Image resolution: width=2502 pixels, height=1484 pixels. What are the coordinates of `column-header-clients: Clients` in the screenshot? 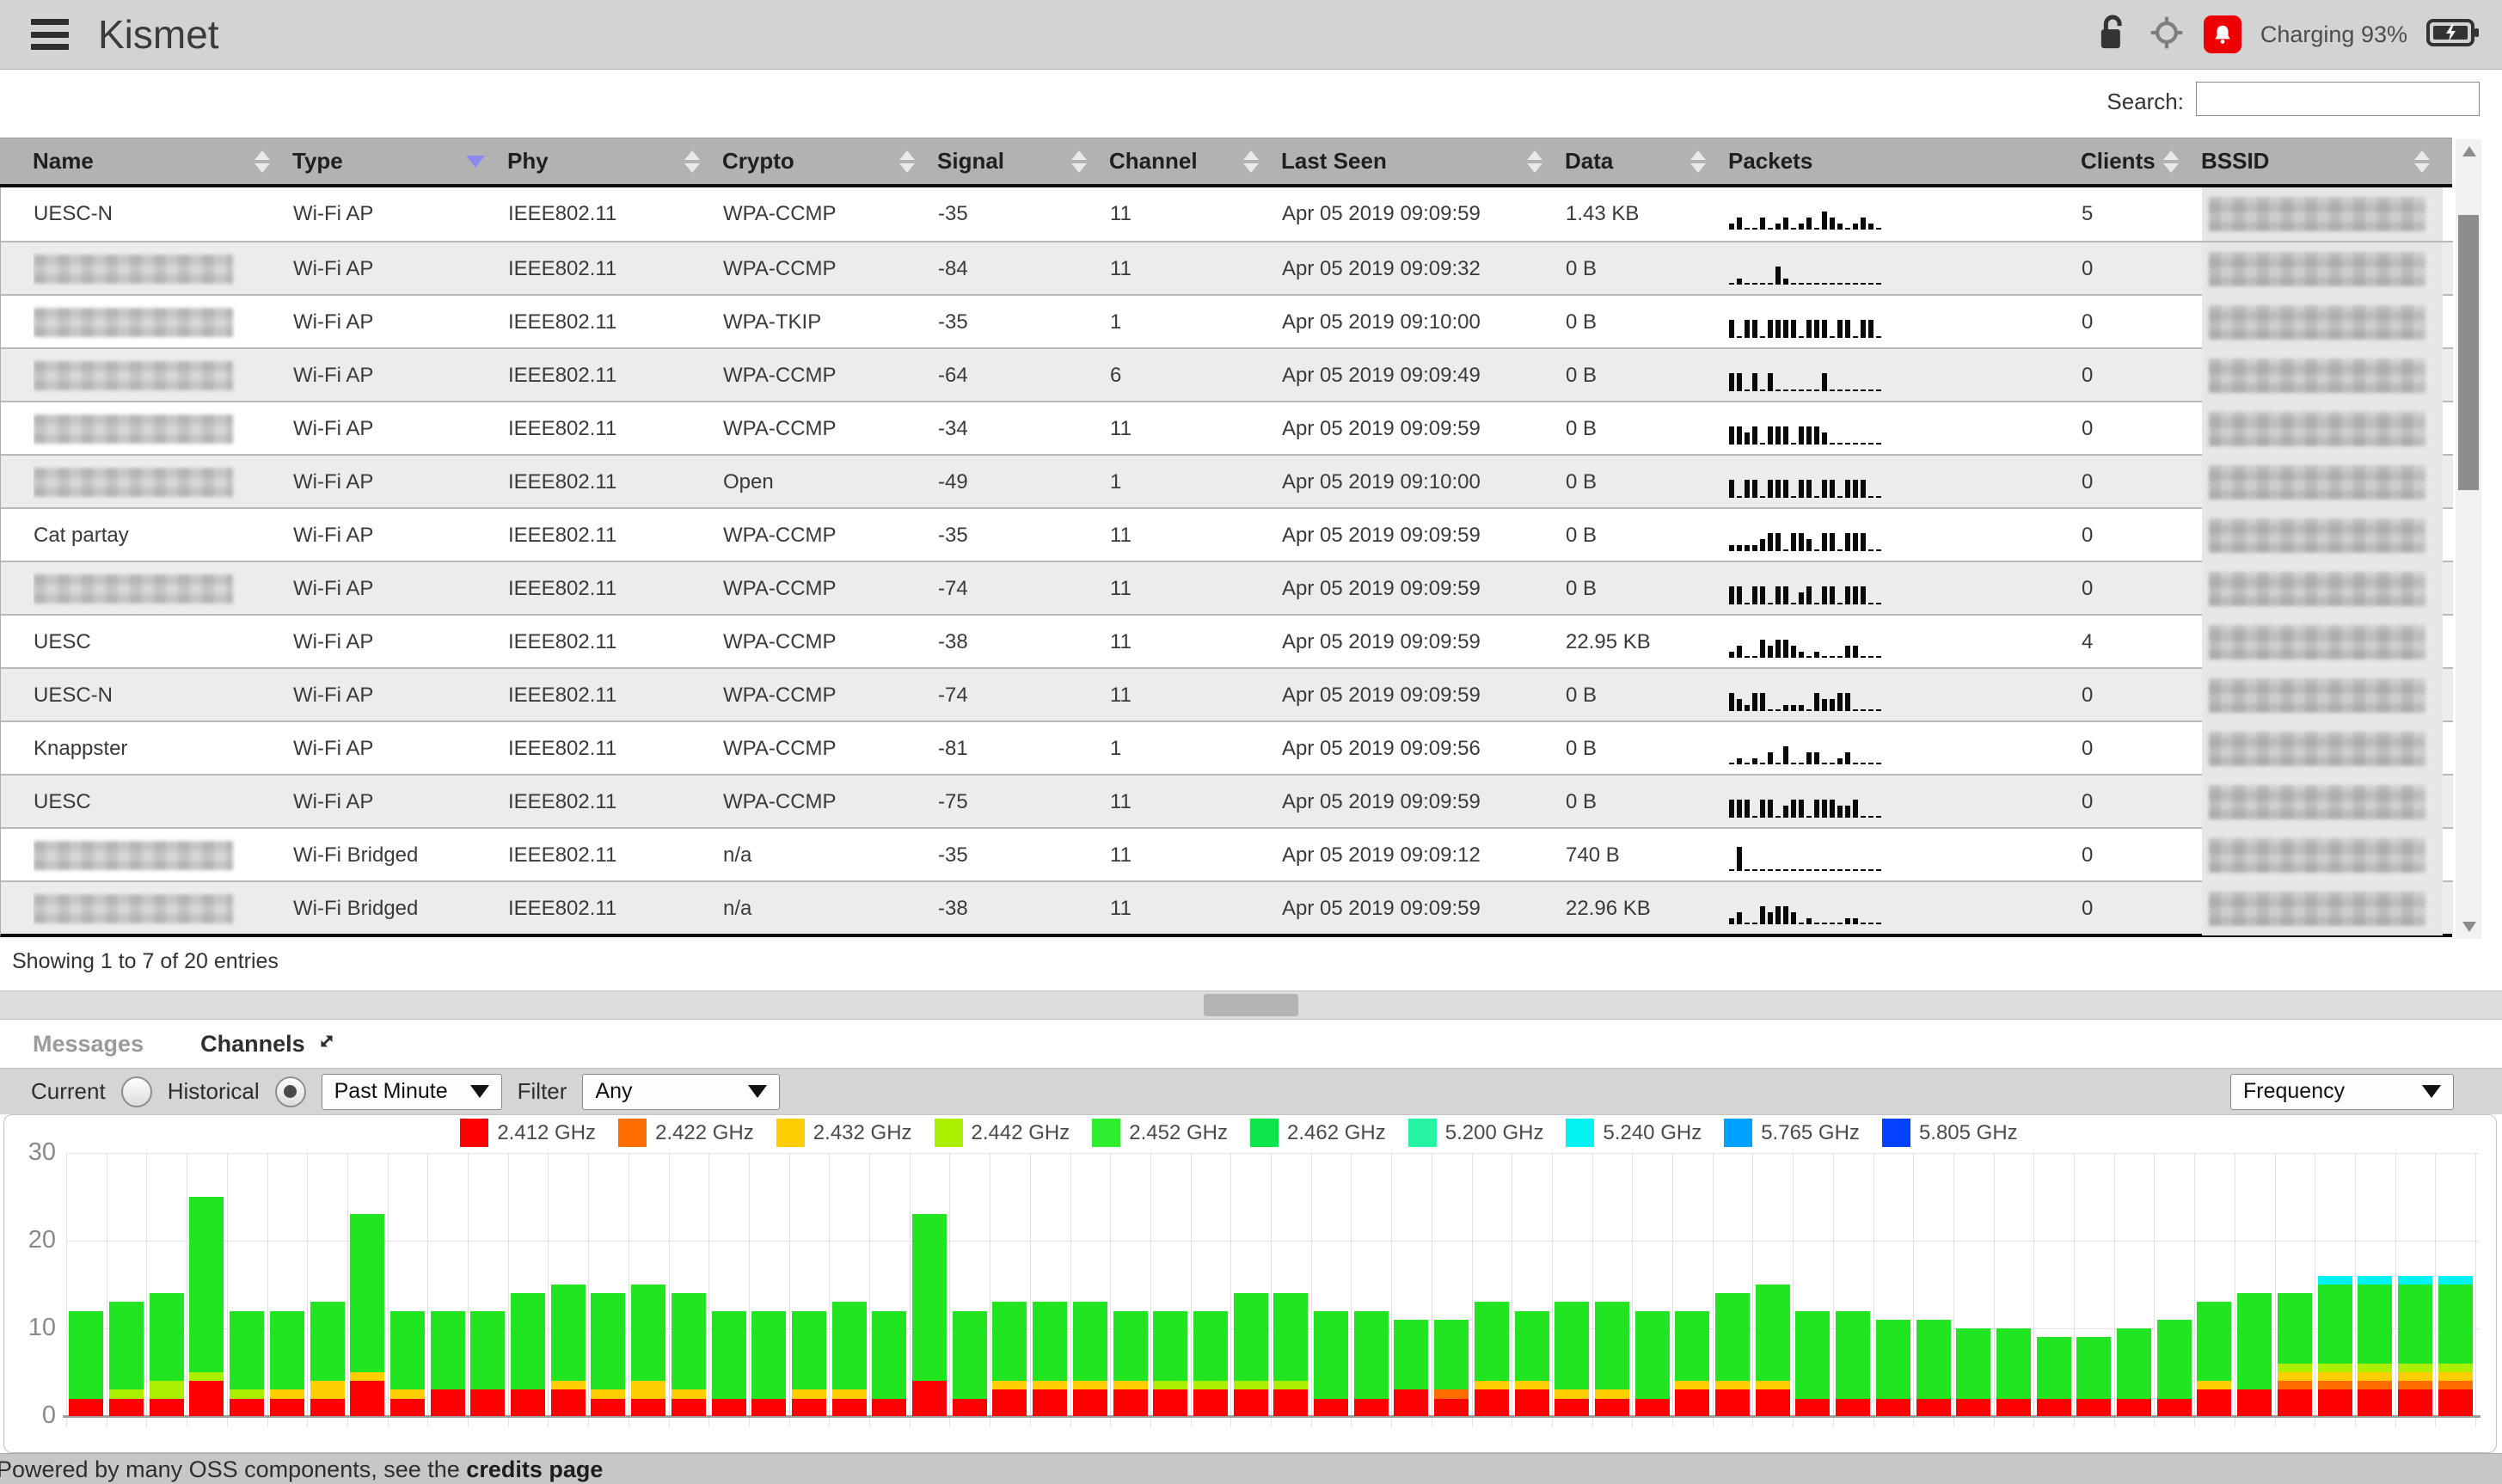 It's located at (2141, 161).